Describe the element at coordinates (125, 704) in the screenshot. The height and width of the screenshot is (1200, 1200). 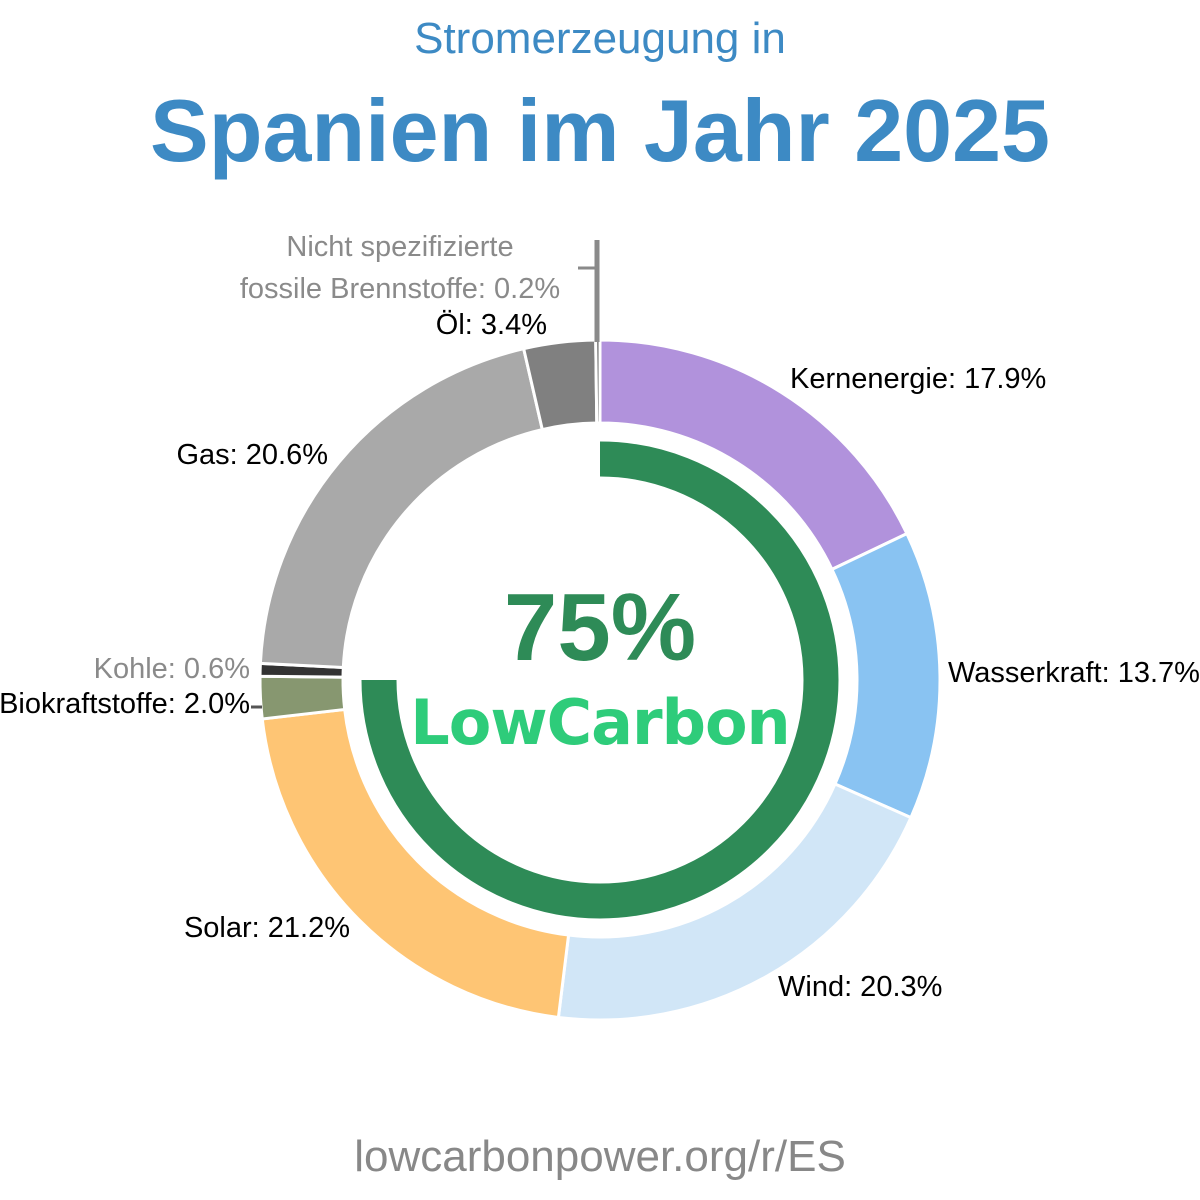
I see `label-biokraftstoffe: Biokraftstoffe: 2.0%` at that location.